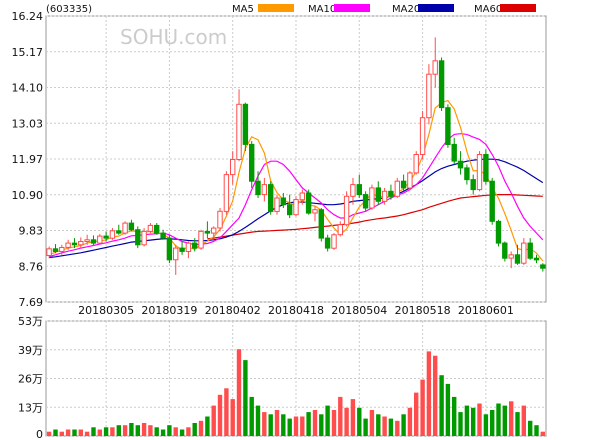  What do you see at coordinates (322, 9) in the screenshot?
I see `legend-label: MA10` at bounding box center [322, 9].